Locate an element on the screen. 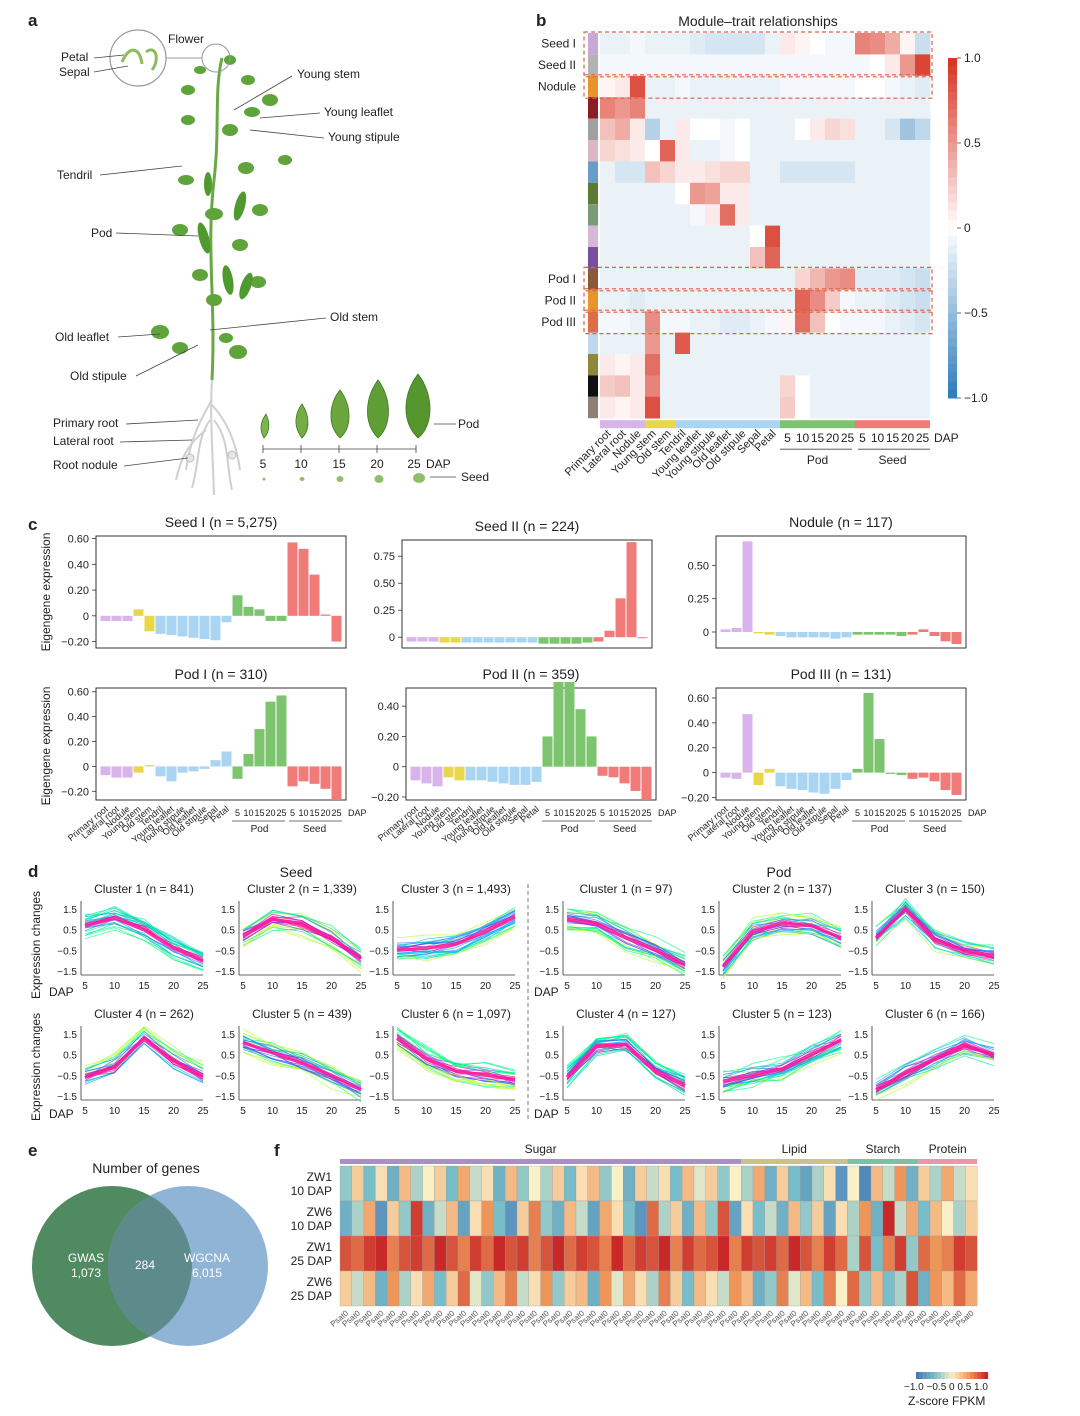  colorbar-tick-label: 0.5 is located at coordinates (972, 143).